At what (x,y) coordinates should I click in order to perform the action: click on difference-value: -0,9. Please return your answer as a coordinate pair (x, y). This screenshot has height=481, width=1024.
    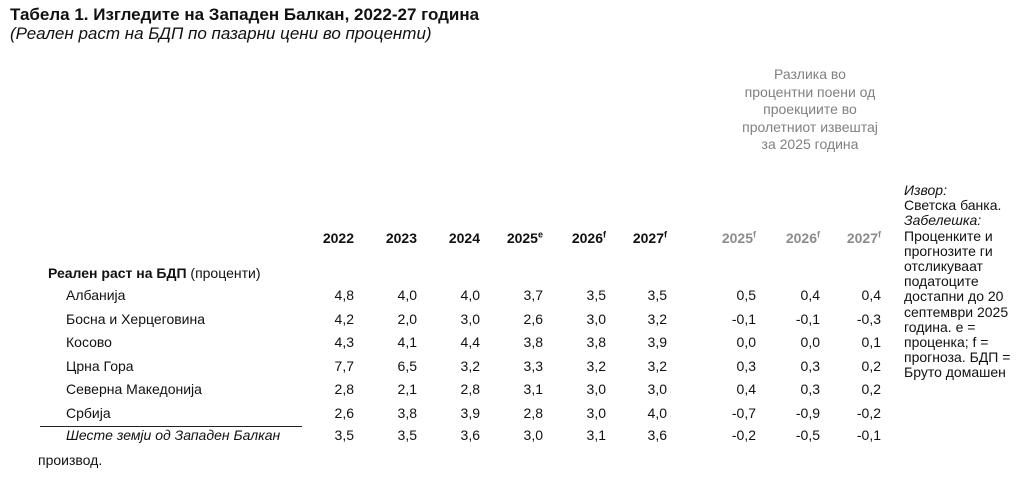
    Looking at the image, I should click on (807, 412).